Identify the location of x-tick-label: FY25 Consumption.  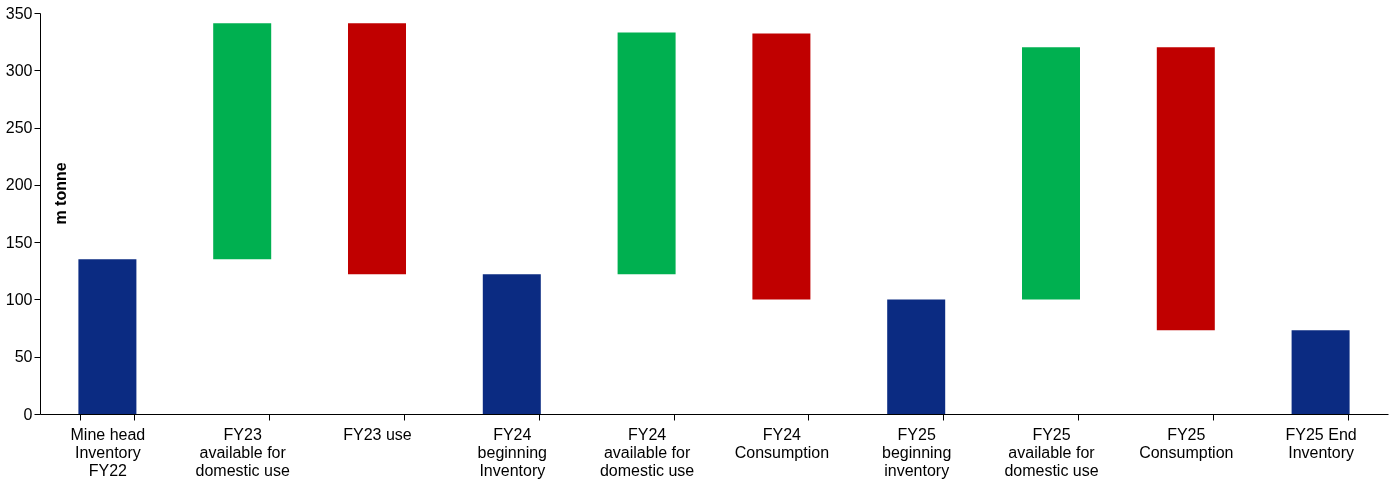
(1186, 443).